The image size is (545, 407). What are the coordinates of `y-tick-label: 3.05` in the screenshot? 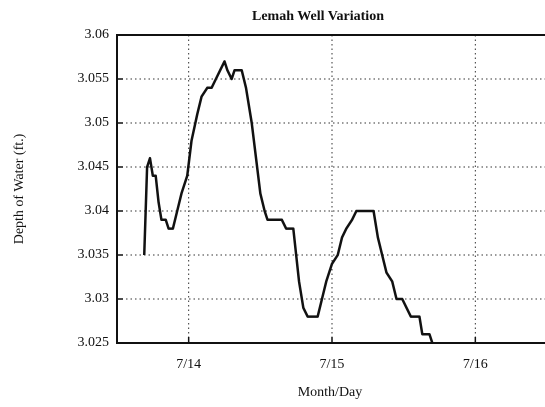 It's located at (97, 122).